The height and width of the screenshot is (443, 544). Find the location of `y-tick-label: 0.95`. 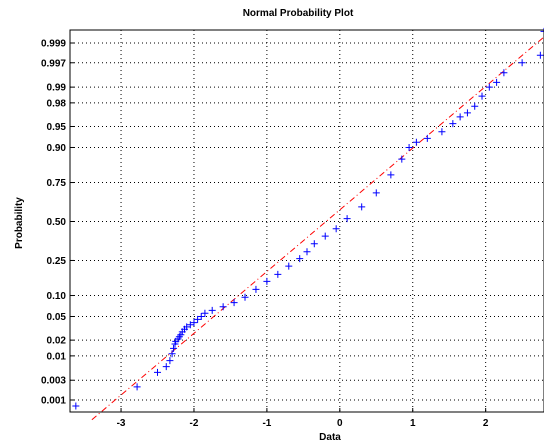

y-tick-label: 0.95 is located at coordinates (57, 127).